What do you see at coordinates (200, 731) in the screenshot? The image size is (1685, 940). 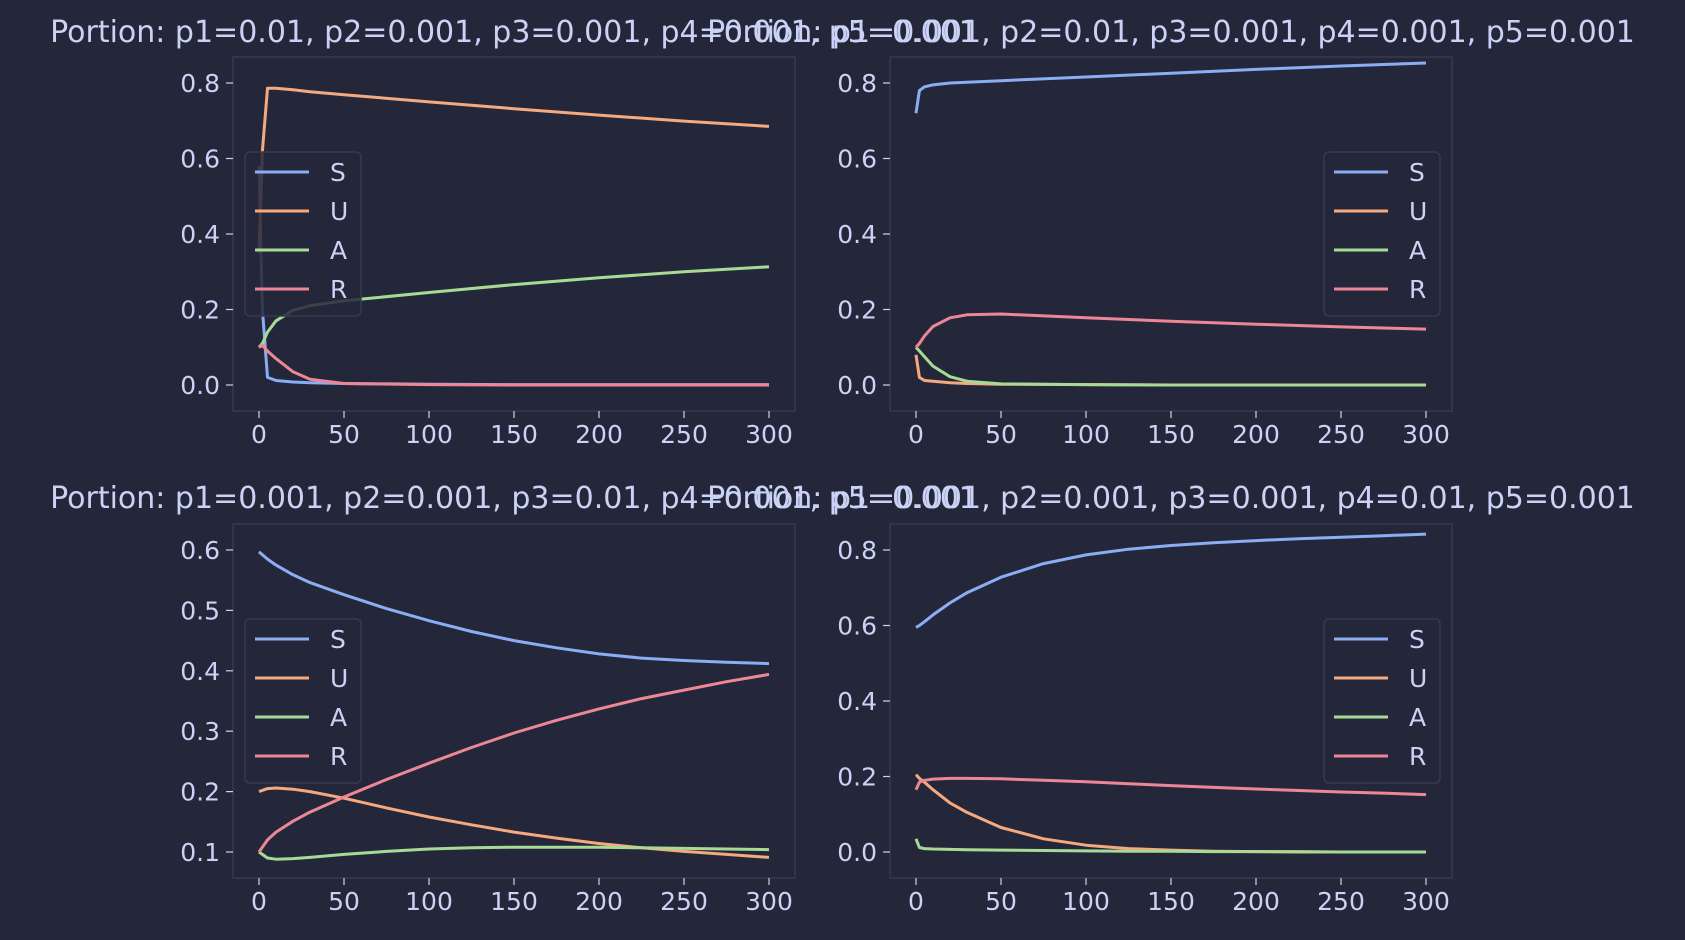 I see `y-tick-label: 0.3` at bounding box center [200, 731].